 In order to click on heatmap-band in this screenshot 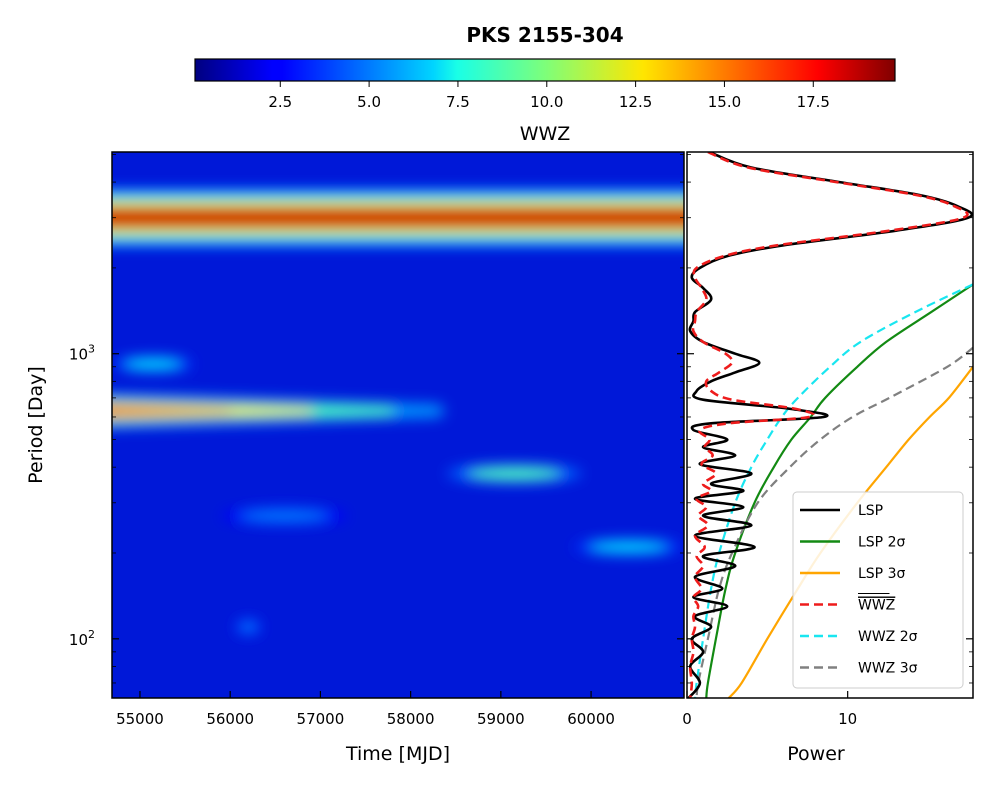, I will do `click(398, 217)`.